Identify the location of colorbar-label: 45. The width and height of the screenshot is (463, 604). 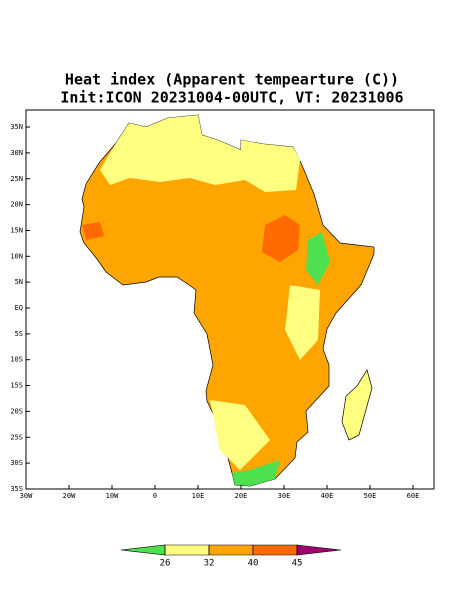
(297, 564).